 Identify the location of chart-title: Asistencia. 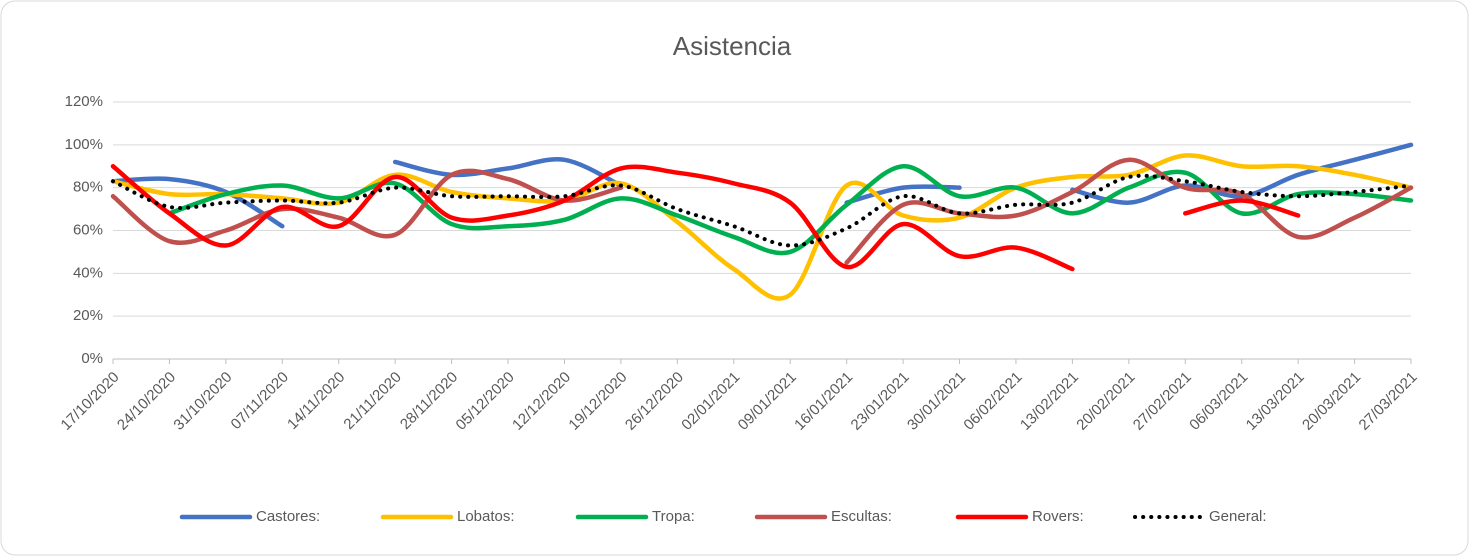
(732, 46).